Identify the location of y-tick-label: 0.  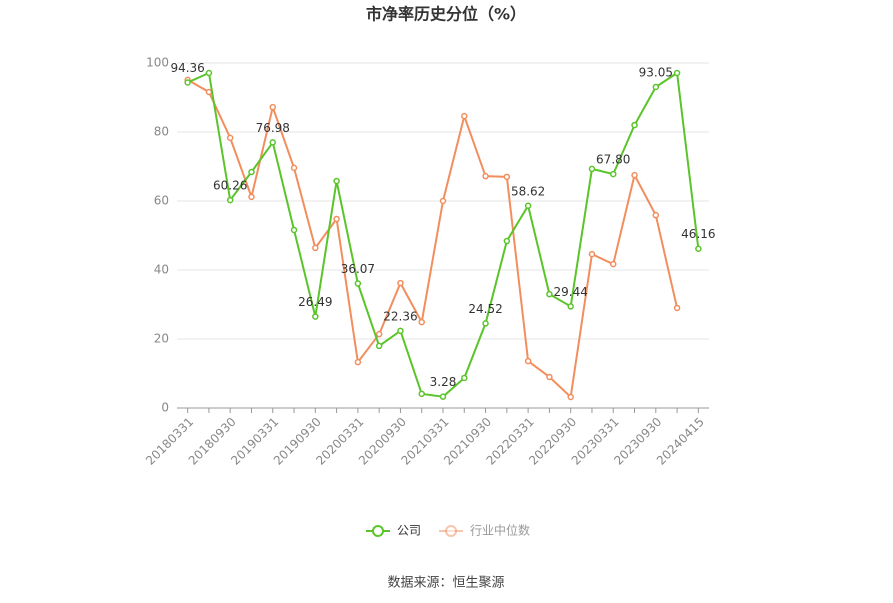
(165, 408).